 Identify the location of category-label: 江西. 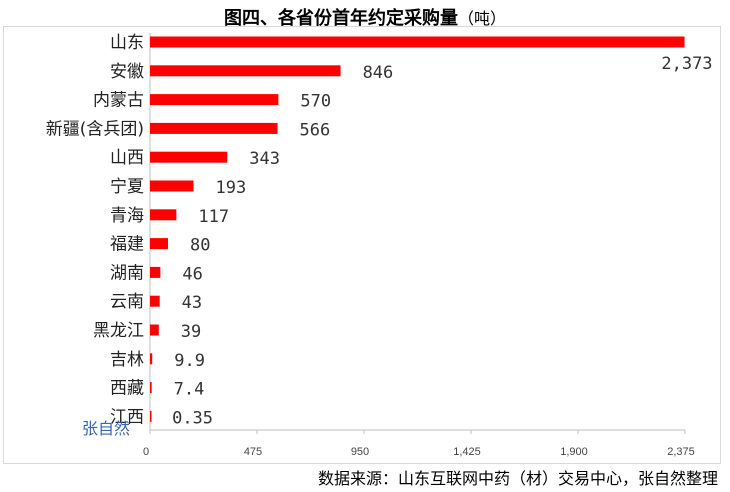
(127, 417).